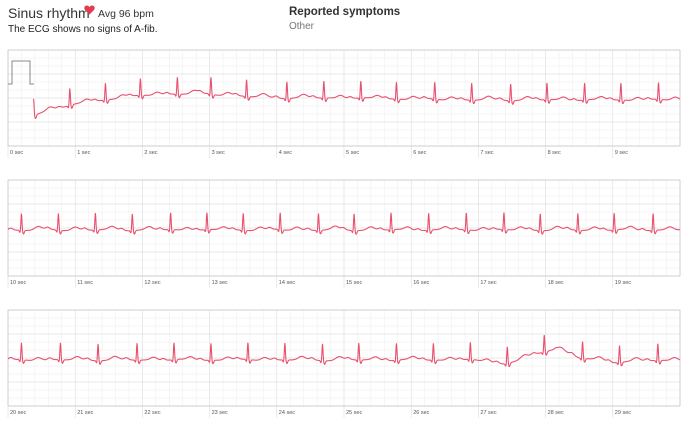  I want to click on symptoms-value: Other, so click(302, 26).